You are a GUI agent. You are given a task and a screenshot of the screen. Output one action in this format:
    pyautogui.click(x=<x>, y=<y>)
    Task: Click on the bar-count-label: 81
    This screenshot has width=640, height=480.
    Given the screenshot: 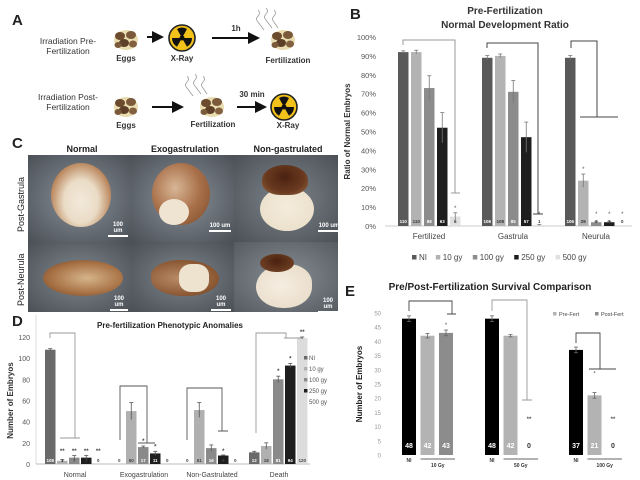 What is the action you would take?
    pyautogui.click(x=279, y=460)
    